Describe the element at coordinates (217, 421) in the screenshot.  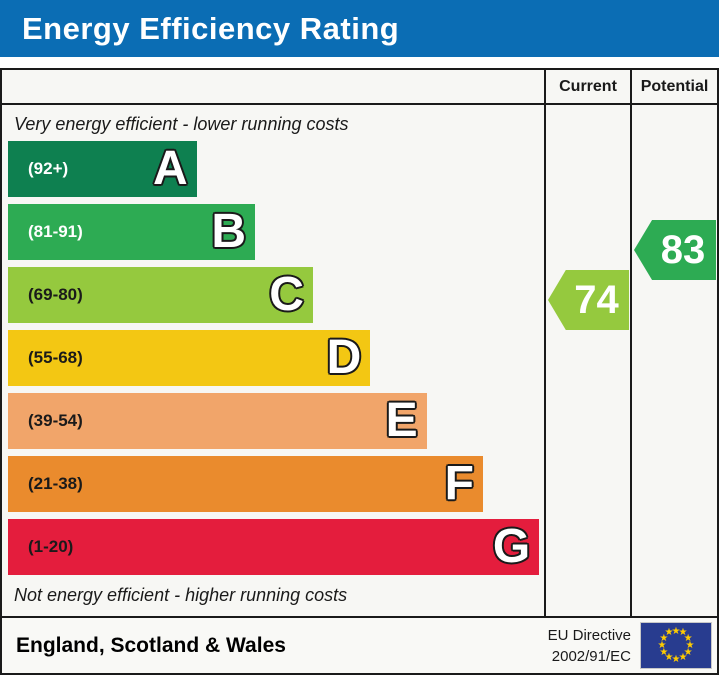
I see `band-row-e: (39-54) E` at that location.